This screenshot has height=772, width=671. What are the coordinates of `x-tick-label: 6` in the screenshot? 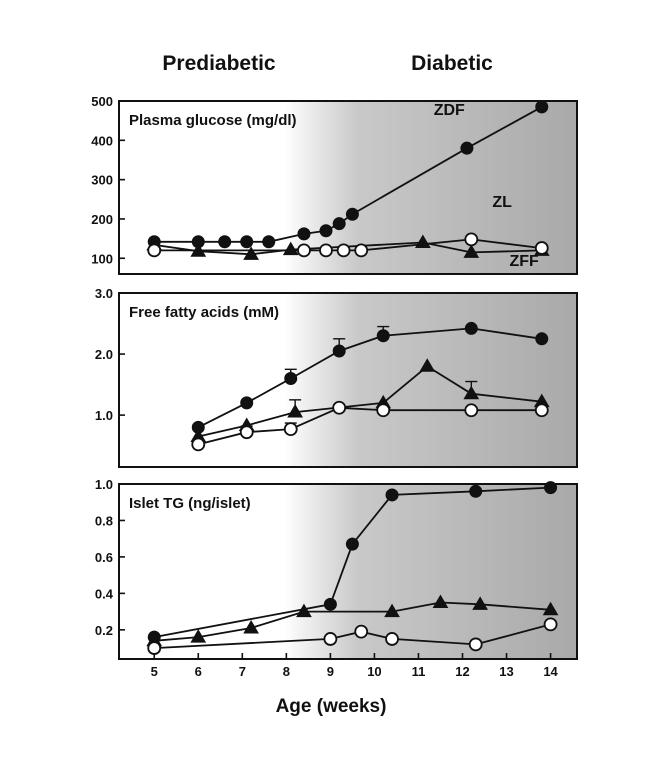 It's located at (198, 671).